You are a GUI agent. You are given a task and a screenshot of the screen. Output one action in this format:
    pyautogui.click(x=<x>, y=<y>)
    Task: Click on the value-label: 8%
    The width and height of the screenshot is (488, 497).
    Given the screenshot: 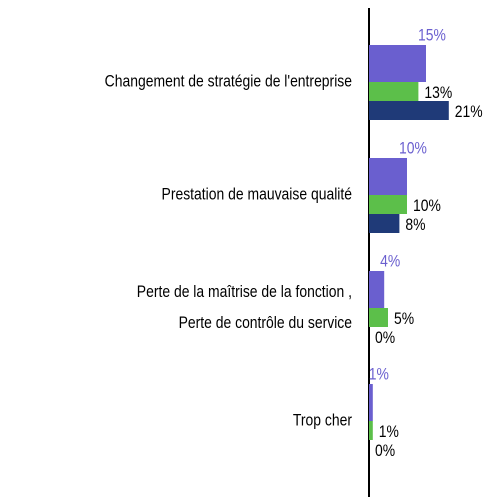 What is the action you would take?
    pyautogui.click(x=415, y=225)
    